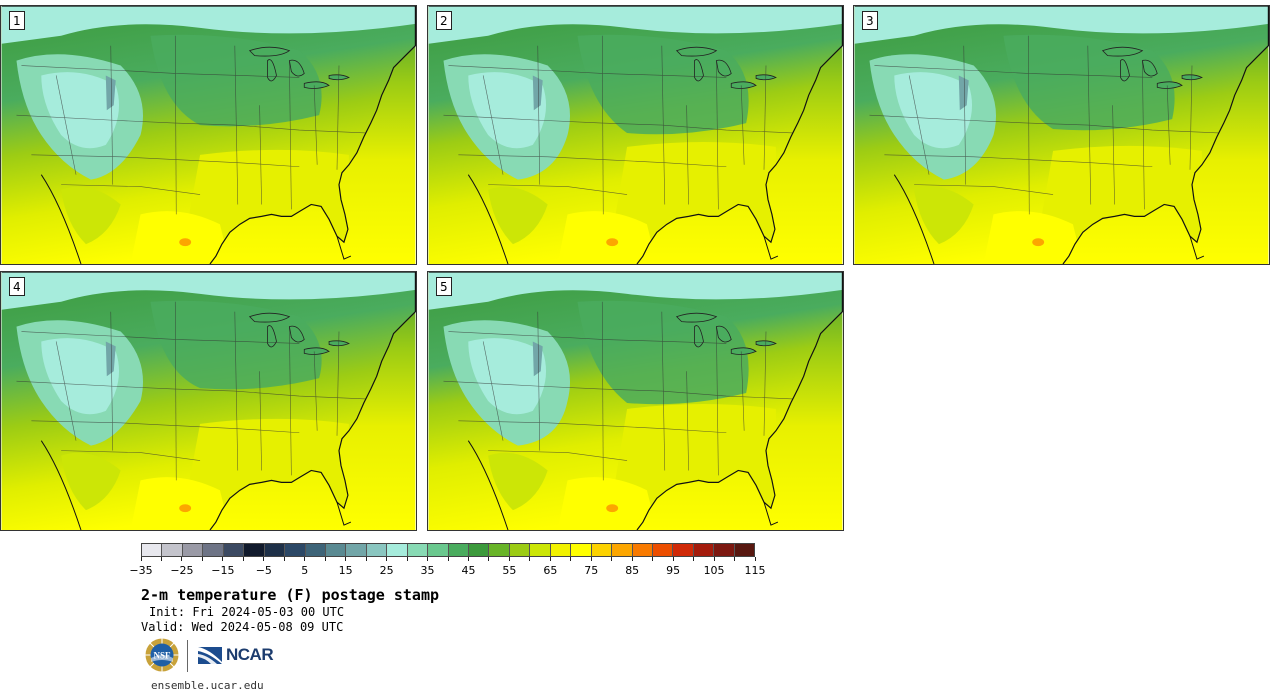 Image resolution: width=1280 pixels, height=696 pixels. What do you see at coordinates (591, 570) in the screenshot?
I see `colorbar-tick-label: 75` at bounding box center [591, 570].